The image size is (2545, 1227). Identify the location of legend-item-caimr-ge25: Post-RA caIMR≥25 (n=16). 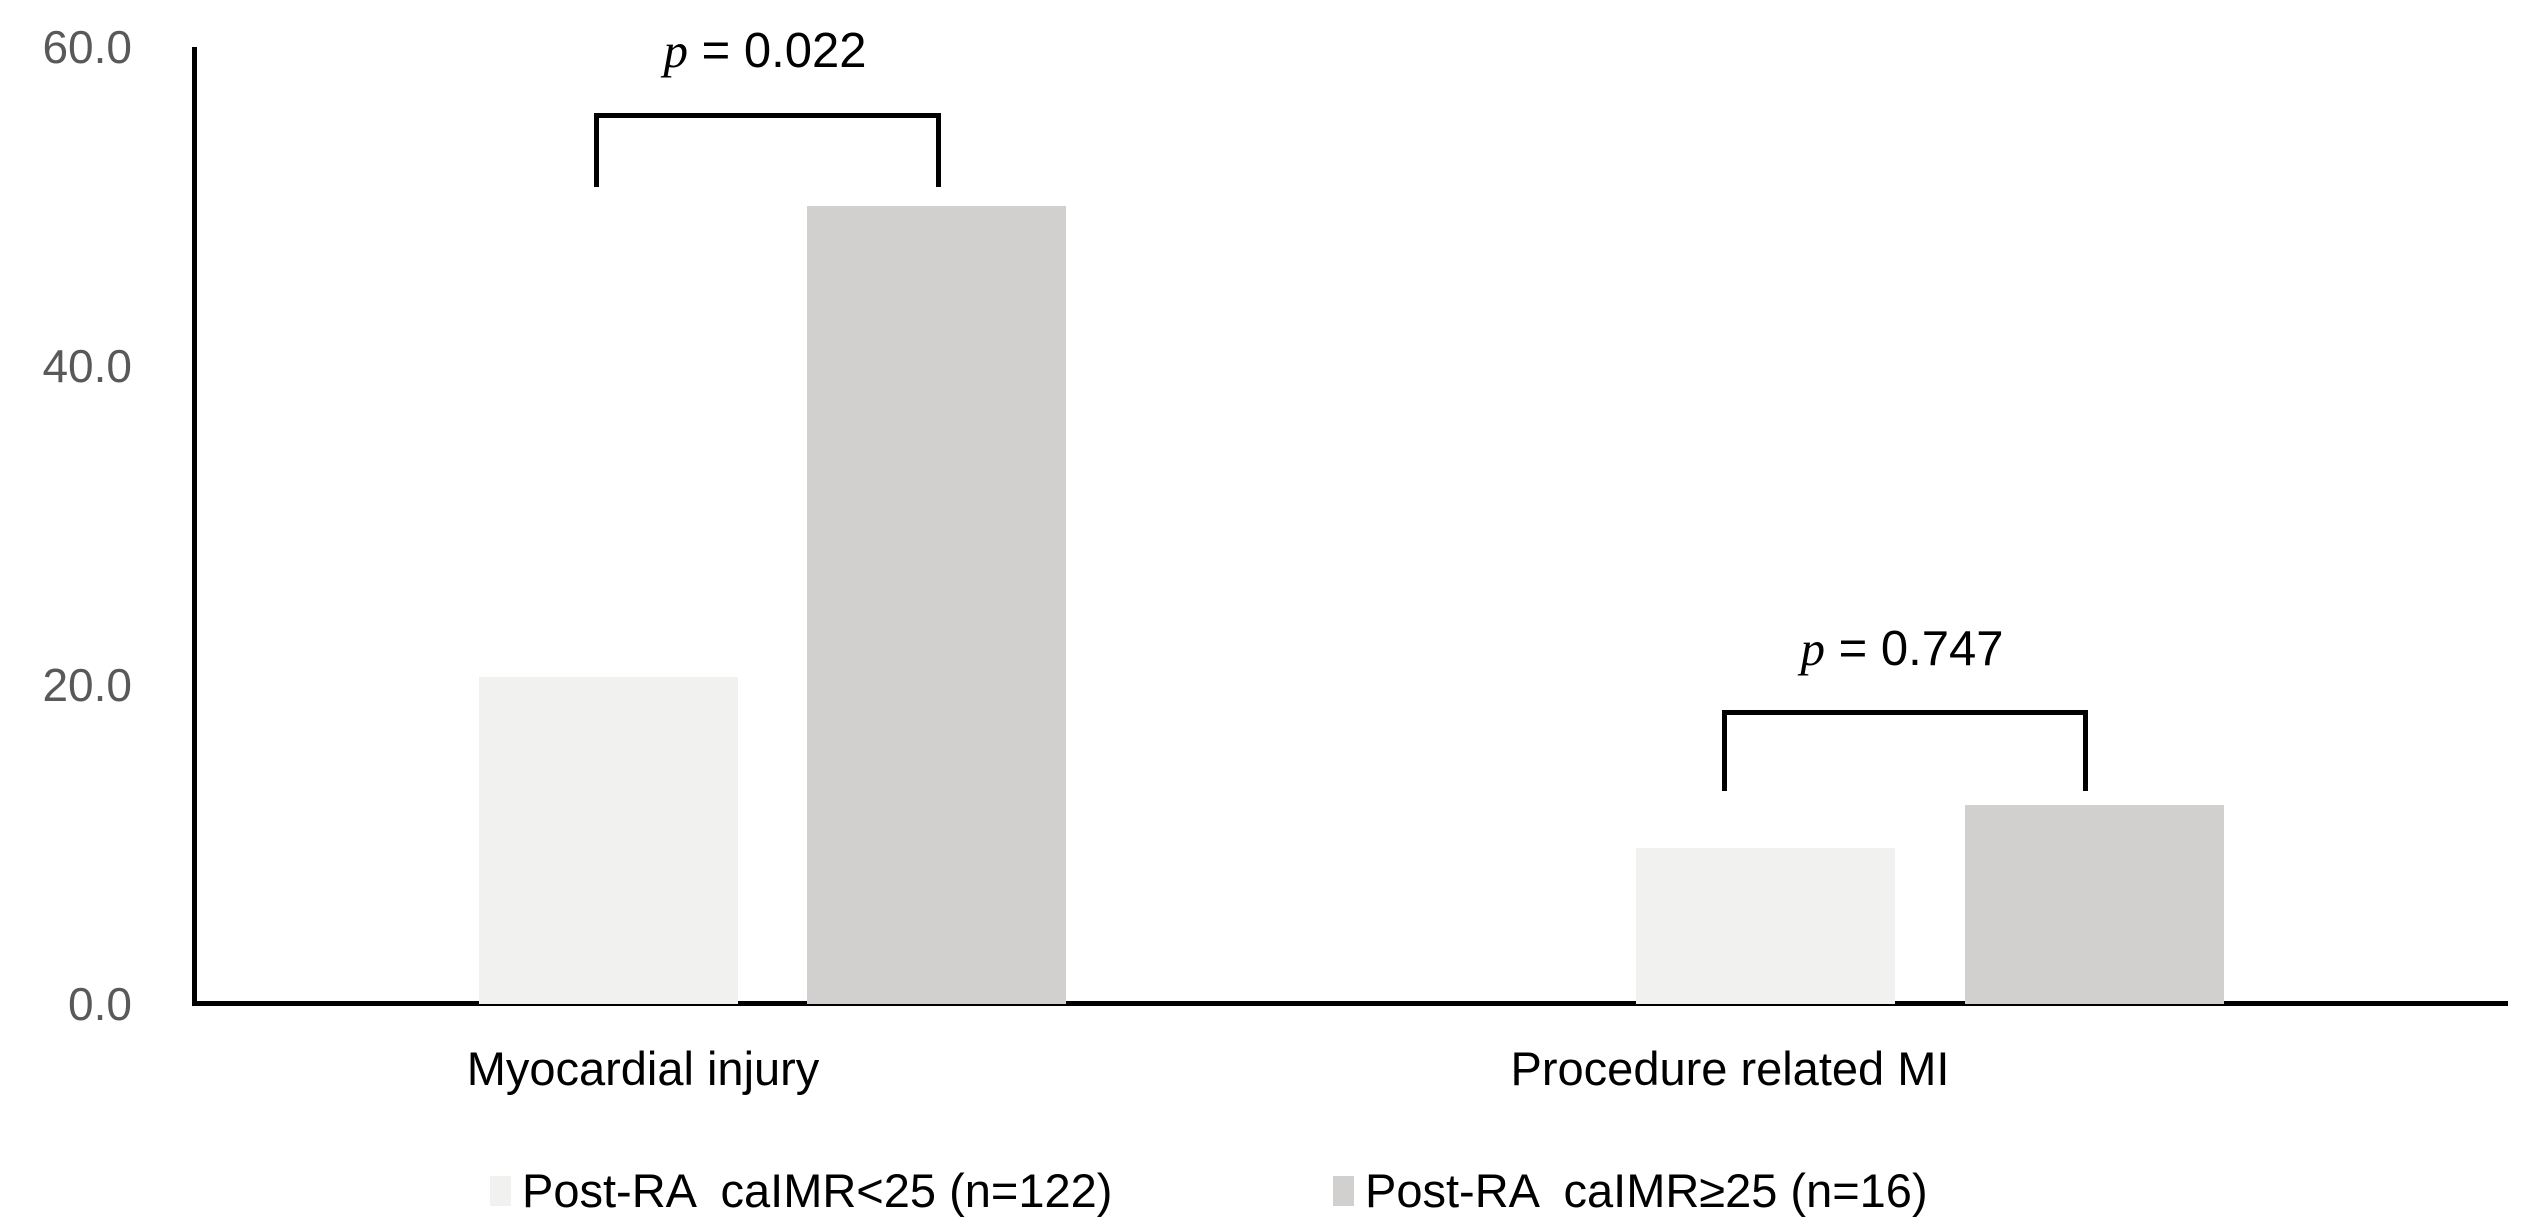
(1630, 1191).